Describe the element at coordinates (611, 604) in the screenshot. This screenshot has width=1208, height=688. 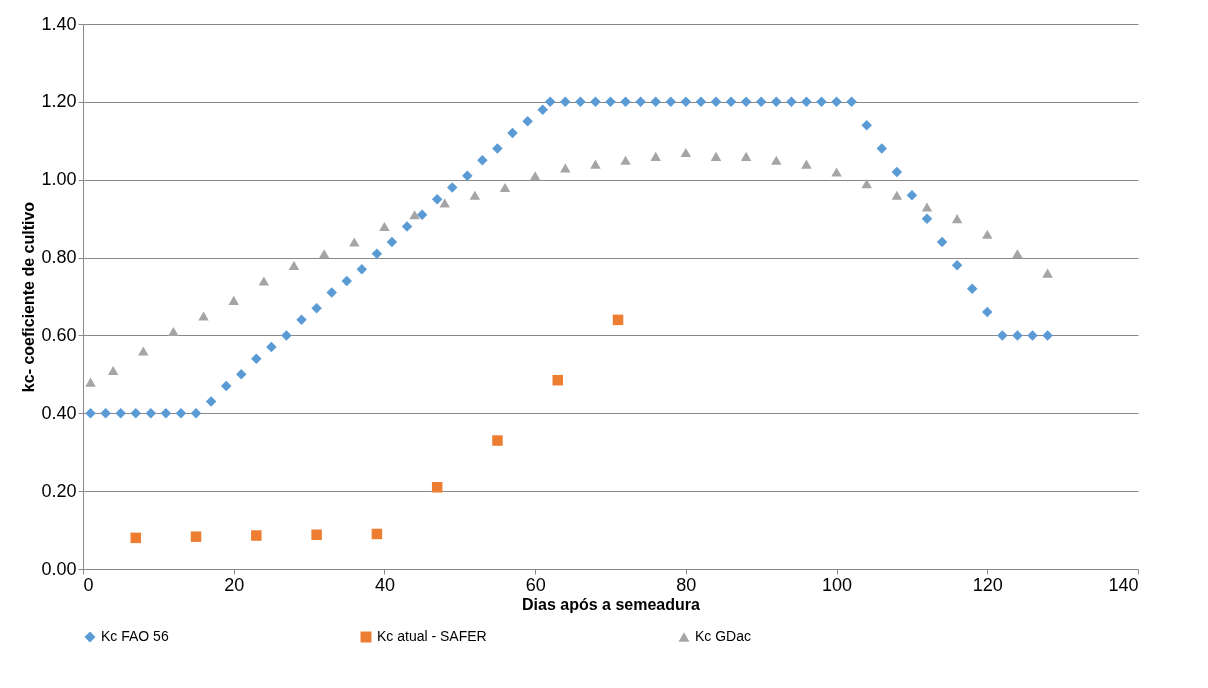
I see `x-axis-title: Dias após a semeadura` at that location.